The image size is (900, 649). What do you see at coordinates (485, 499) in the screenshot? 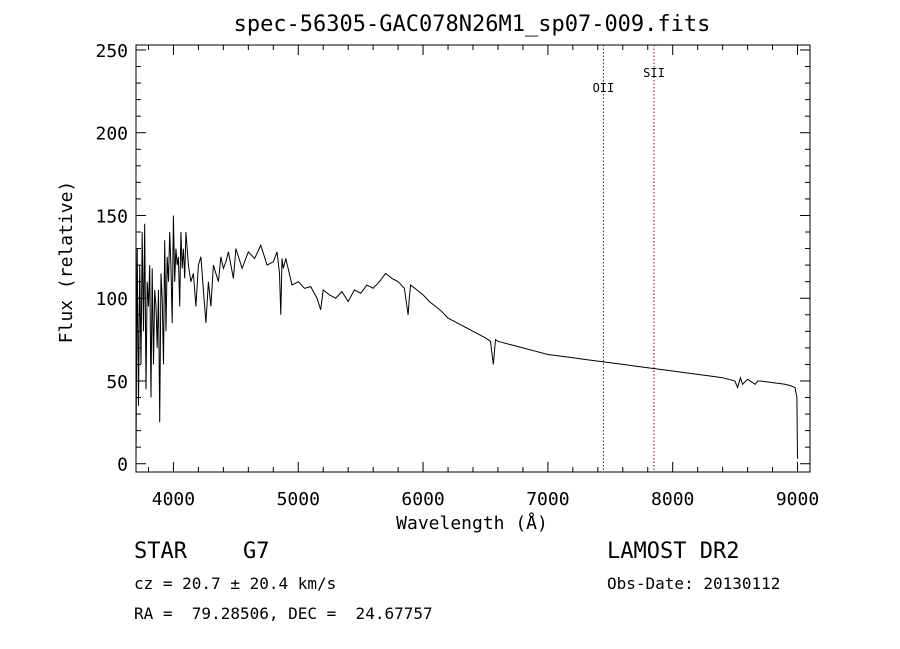
I see `x-axis-tick-labels: 4000 5000 6000 7000 8000 9000` at bounding box center [485, 499].